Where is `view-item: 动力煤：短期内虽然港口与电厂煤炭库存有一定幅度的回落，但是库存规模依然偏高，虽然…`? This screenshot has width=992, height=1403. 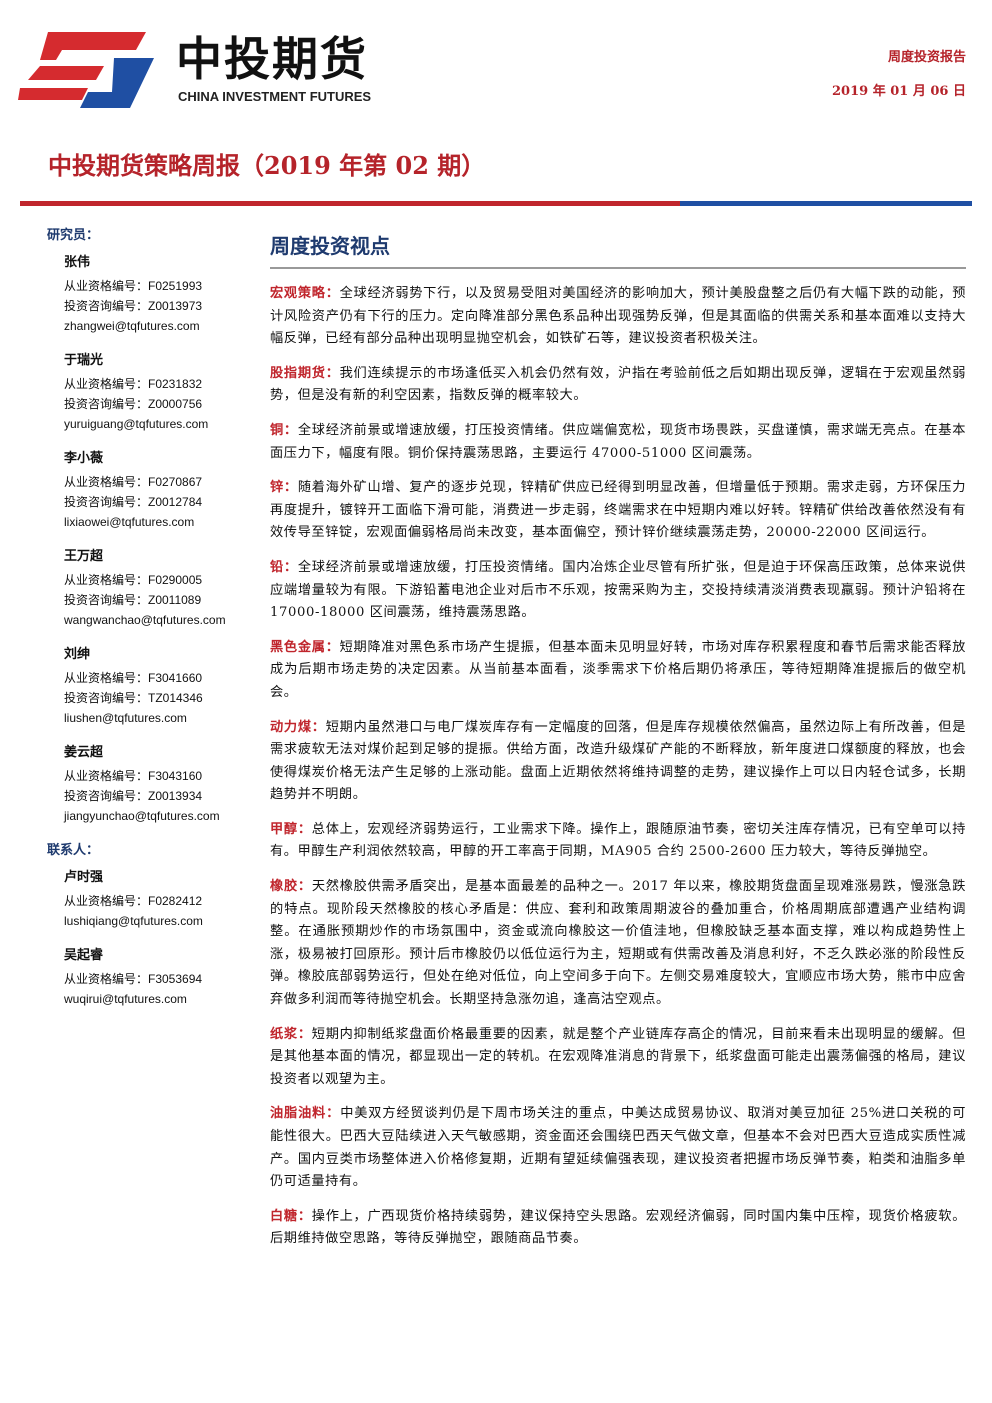
view-item: 动力煤：短期内虽然港口与电厂煤炭库存有一定幅度的回落，但是库存规模依然偏高，虽然… is located at coordinates (618, 762).